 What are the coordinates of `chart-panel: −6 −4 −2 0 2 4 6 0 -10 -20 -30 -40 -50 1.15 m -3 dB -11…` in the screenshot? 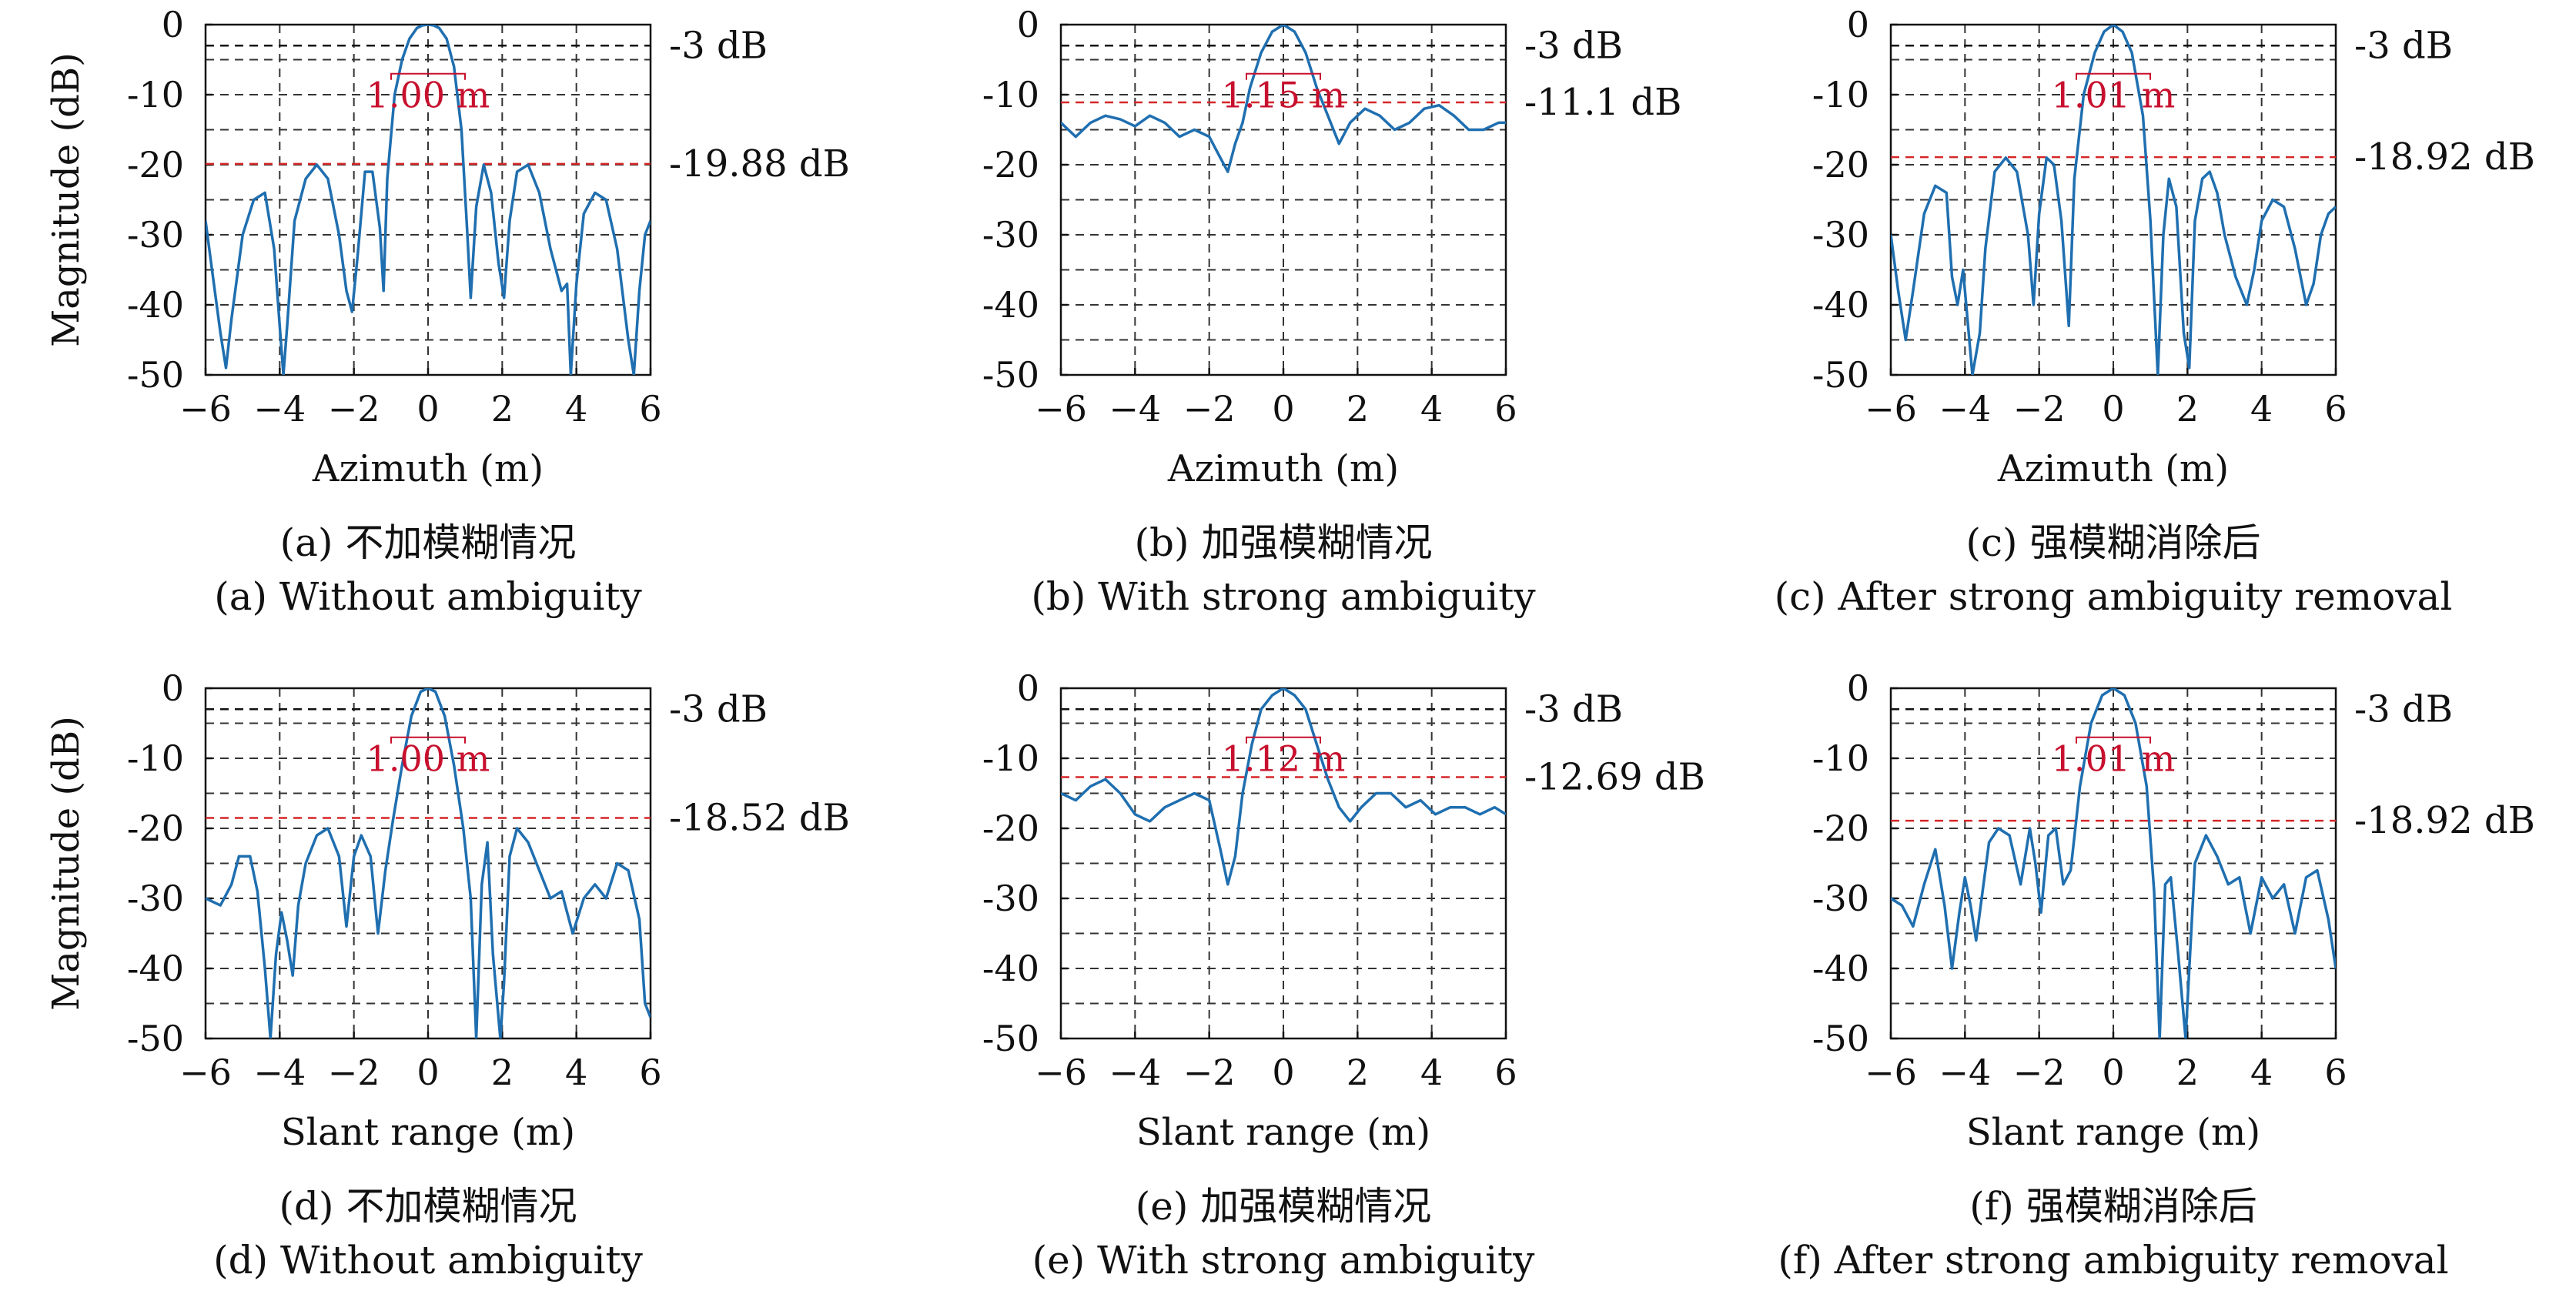 It's located at (1332, 312).